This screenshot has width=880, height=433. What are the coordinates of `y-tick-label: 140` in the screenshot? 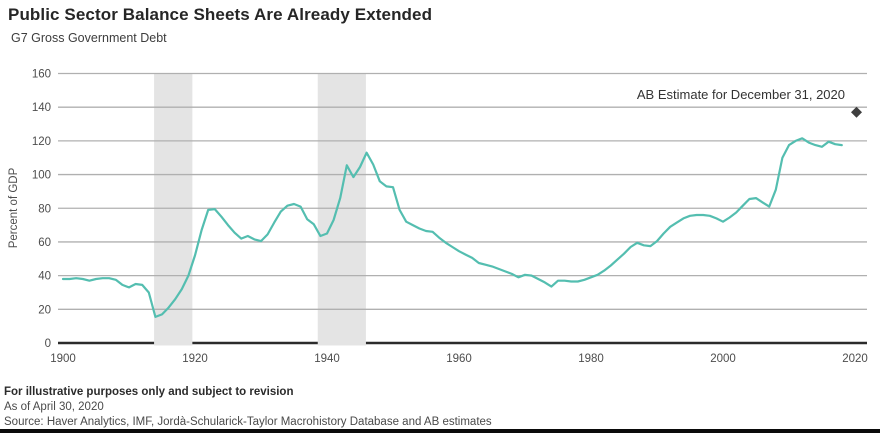 It's located at (41, 108).